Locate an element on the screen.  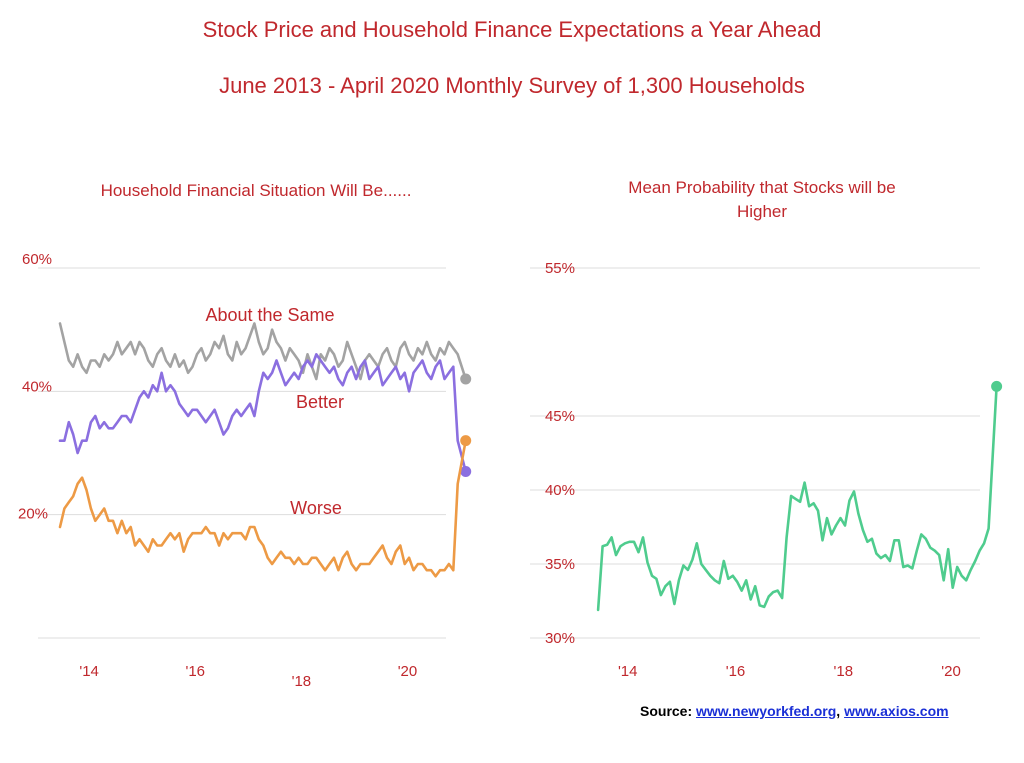
y-tick-label: 30% is located at coordinates (560, 638).